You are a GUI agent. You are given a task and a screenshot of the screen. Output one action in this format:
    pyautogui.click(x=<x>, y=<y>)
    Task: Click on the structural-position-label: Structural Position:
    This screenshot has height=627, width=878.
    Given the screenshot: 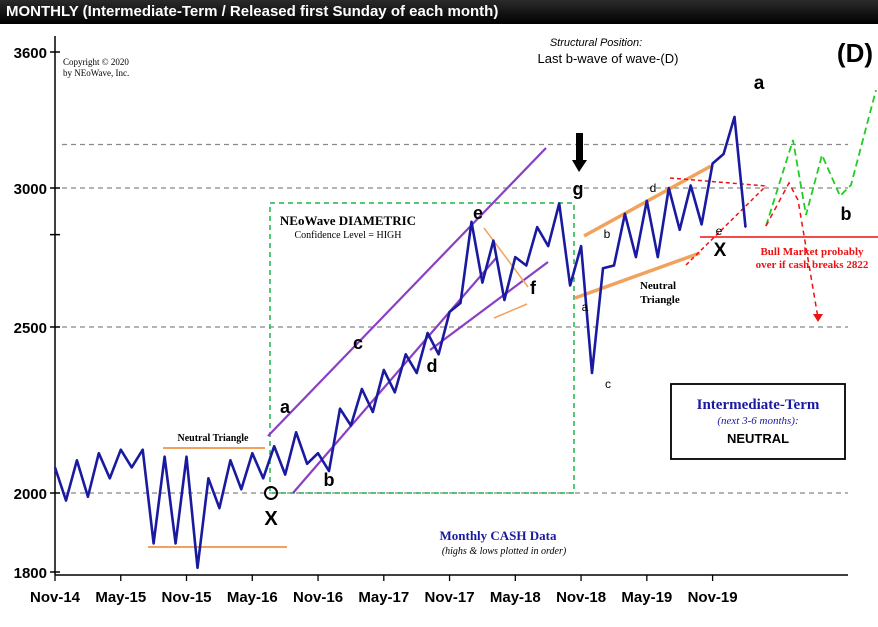 What is the action you would take?
    pyautogui.click(x=596, y=43)
    